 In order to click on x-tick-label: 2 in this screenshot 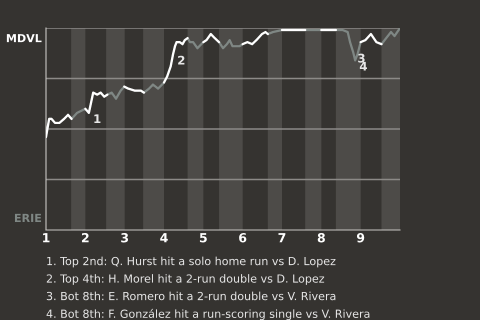, I will do `click(85, 237)`.